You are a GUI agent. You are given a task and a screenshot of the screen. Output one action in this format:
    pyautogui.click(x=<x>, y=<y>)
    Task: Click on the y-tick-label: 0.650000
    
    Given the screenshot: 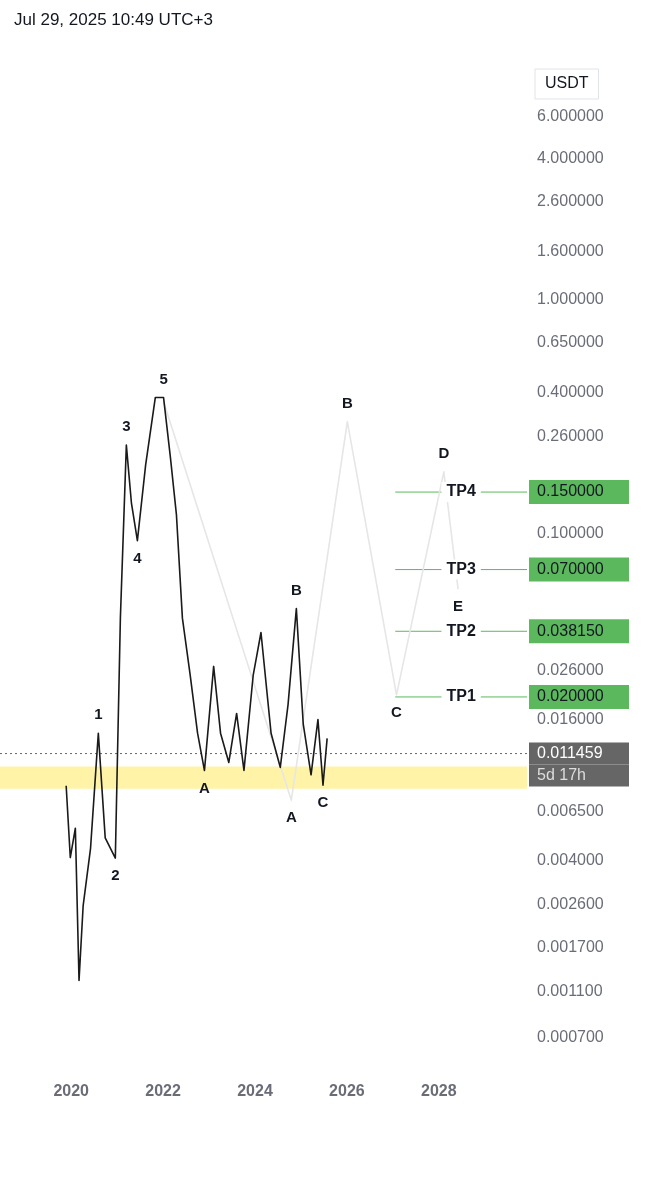 What is the action you would take?
    pyautogui.click(x=570, y=342)
    